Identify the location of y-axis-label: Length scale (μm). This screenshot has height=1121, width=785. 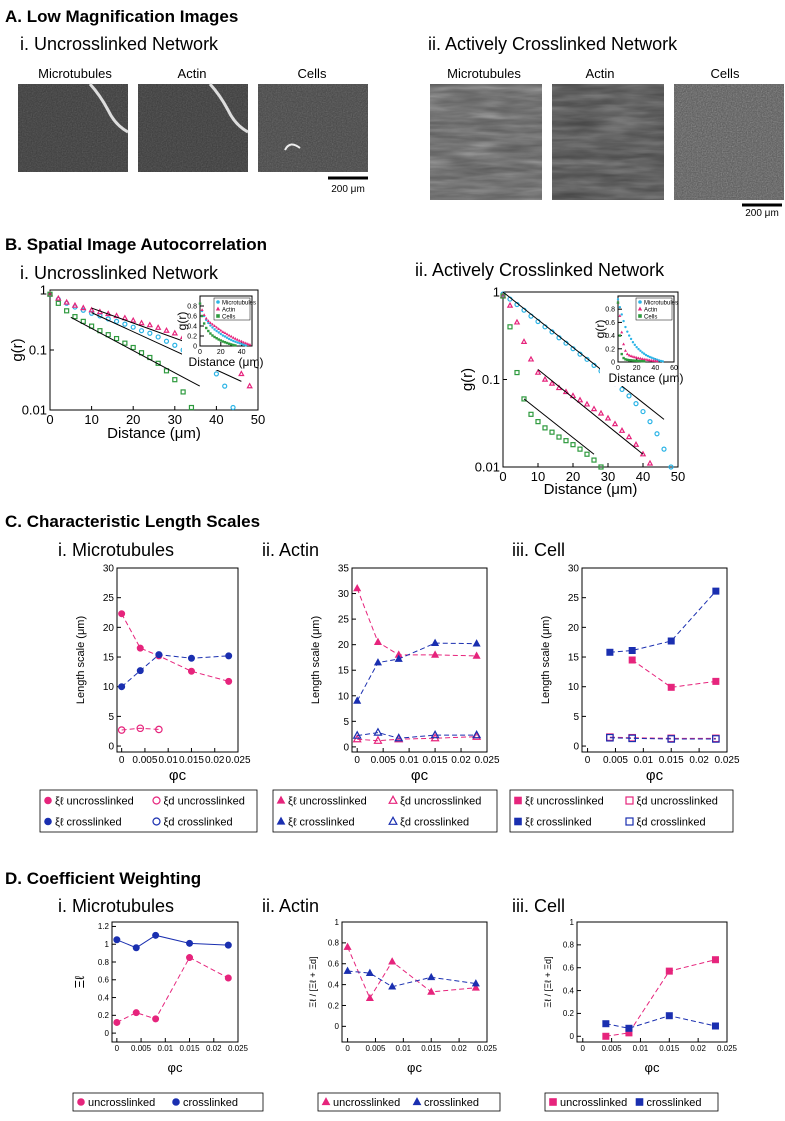
(546, 660).